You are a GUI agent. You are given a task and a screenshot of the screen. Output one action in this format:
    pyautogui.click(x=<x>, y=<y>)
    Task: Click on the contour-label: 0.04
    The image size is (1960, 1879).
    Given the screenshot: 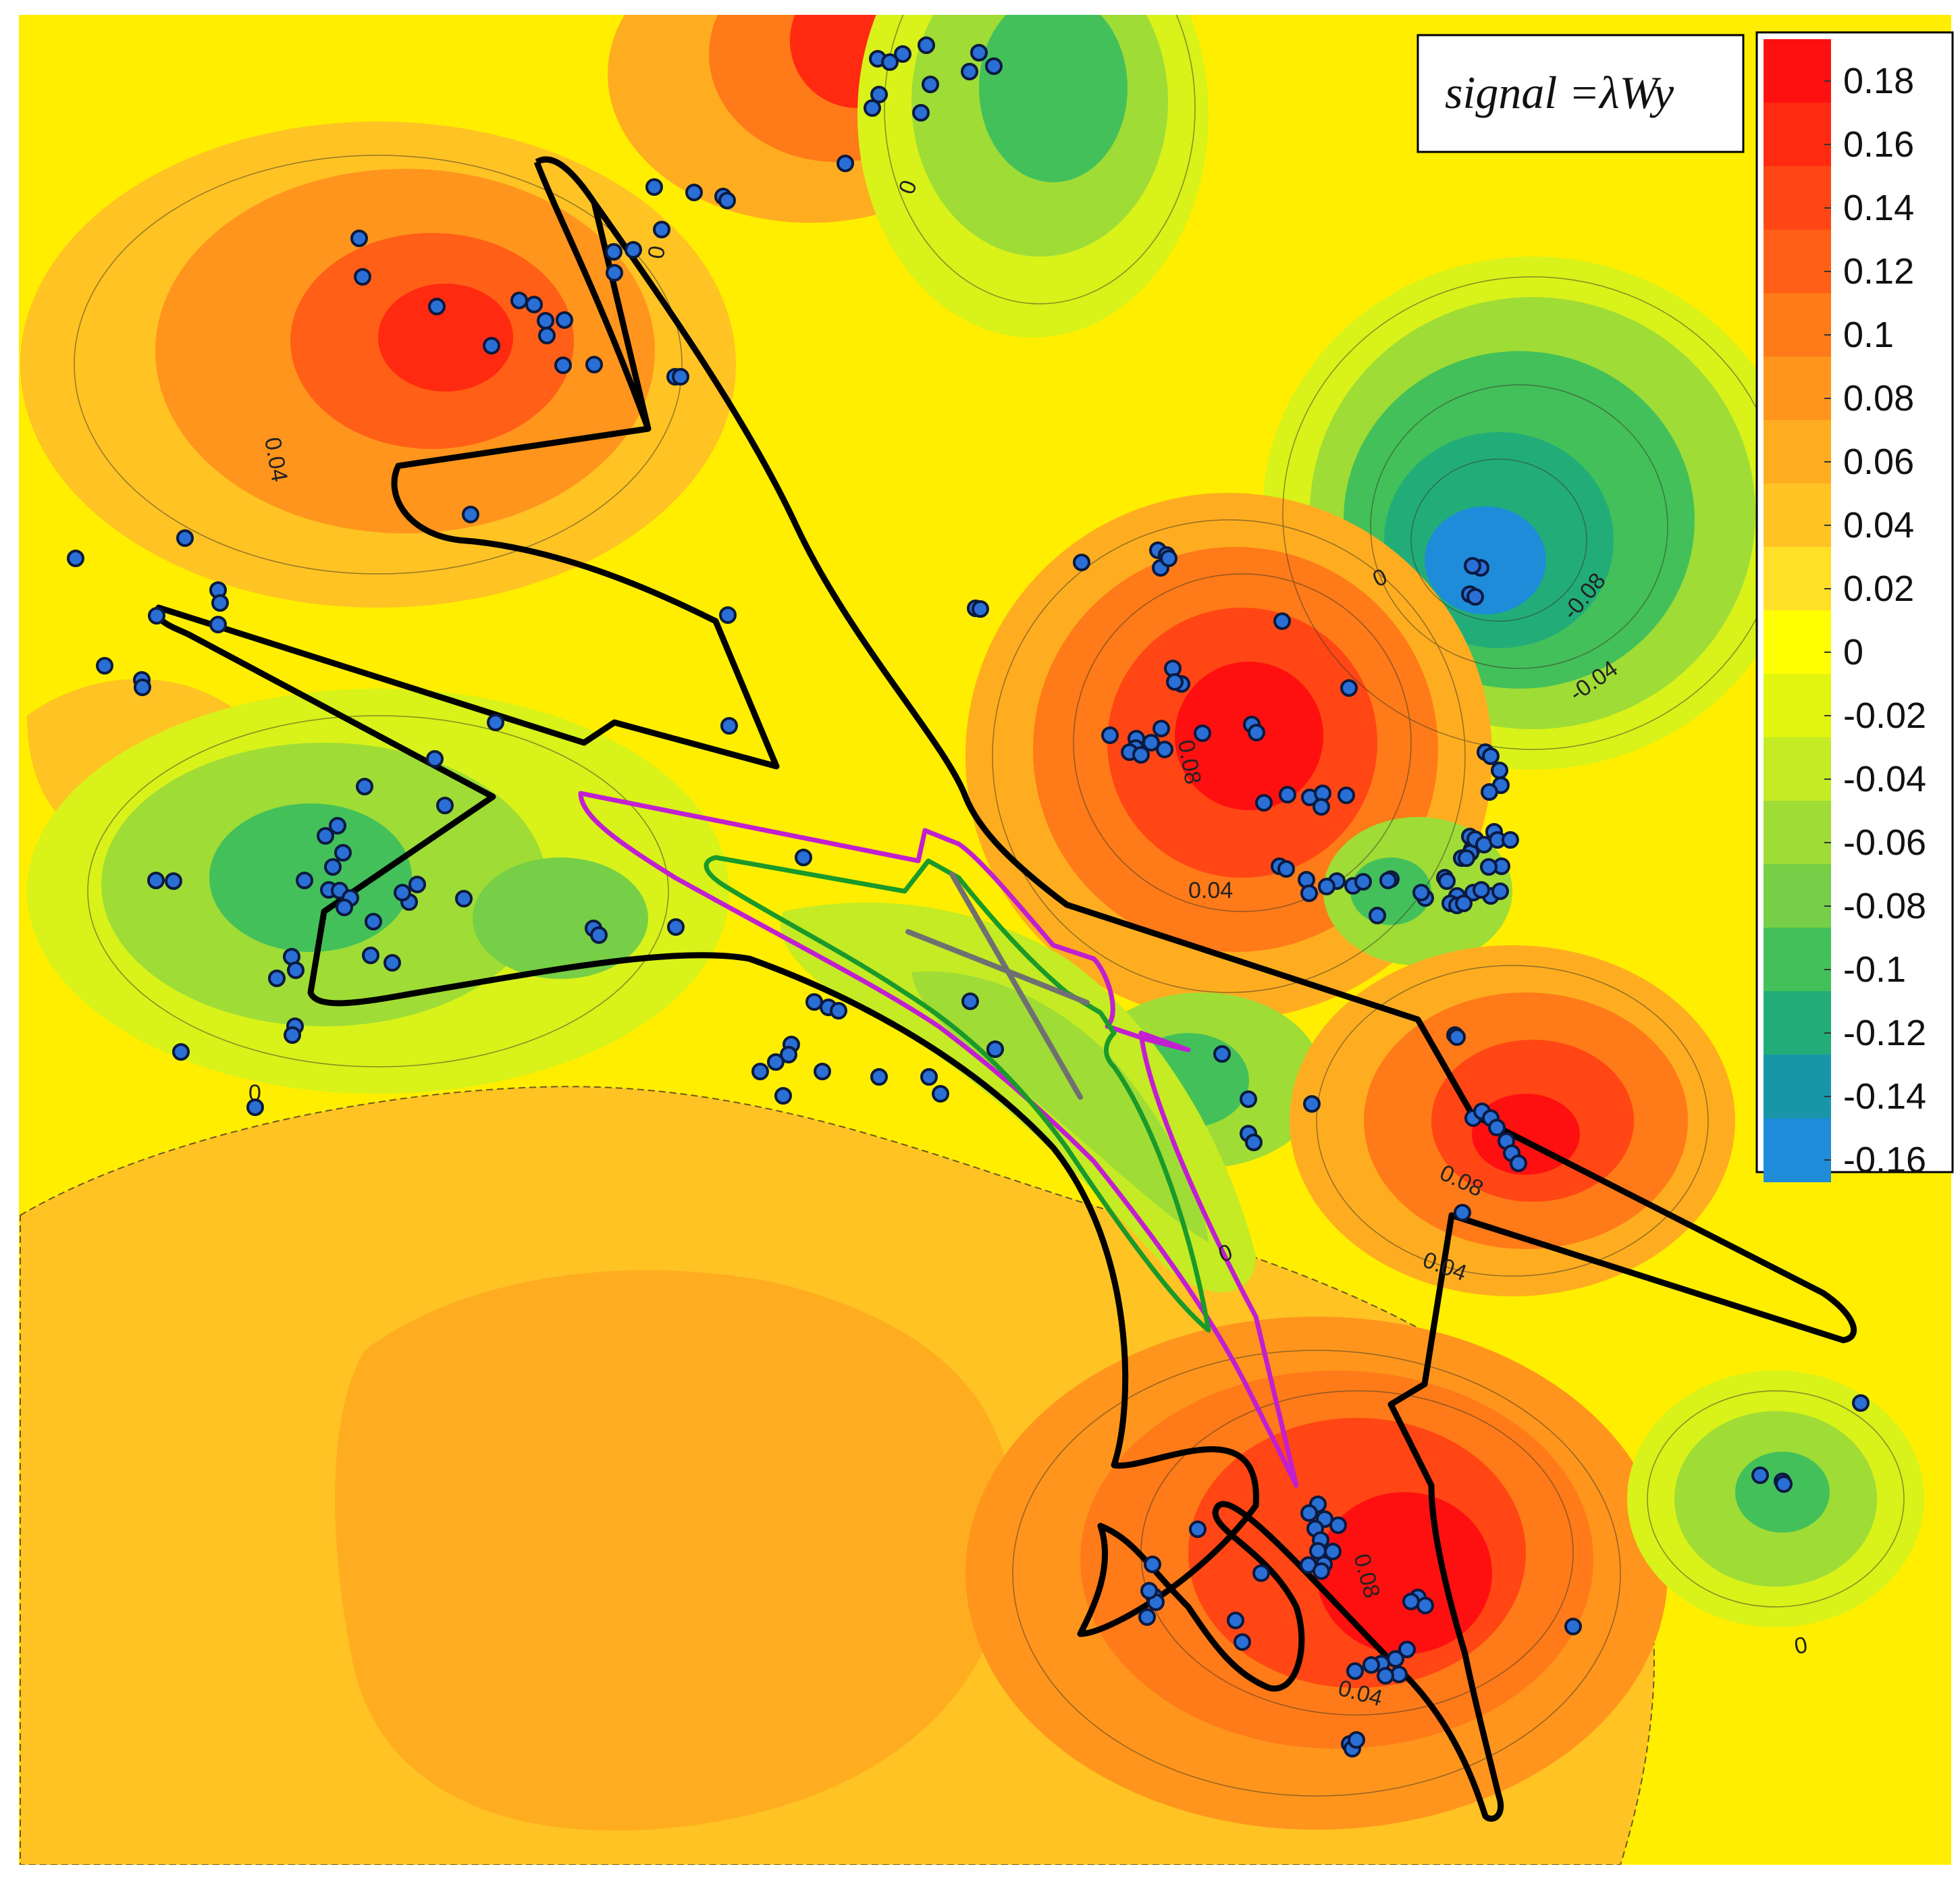 What is the action you would take?
    pyautogui.click(x=1210, y=890)
    